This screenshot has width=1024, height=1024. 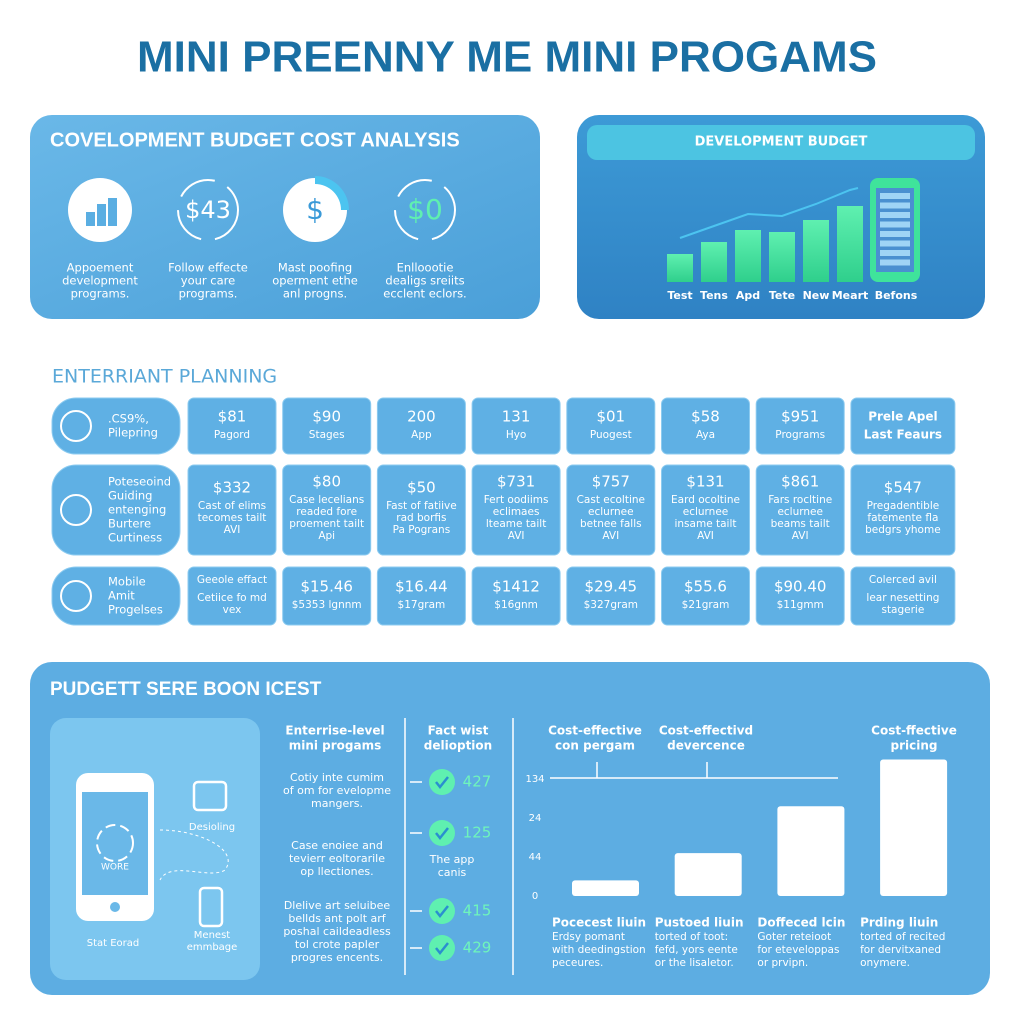 What do you see at coordinates (232, 518) in the screenshot?
I see `cell-text: tecomes tailt` at bounding box center [232, 518].